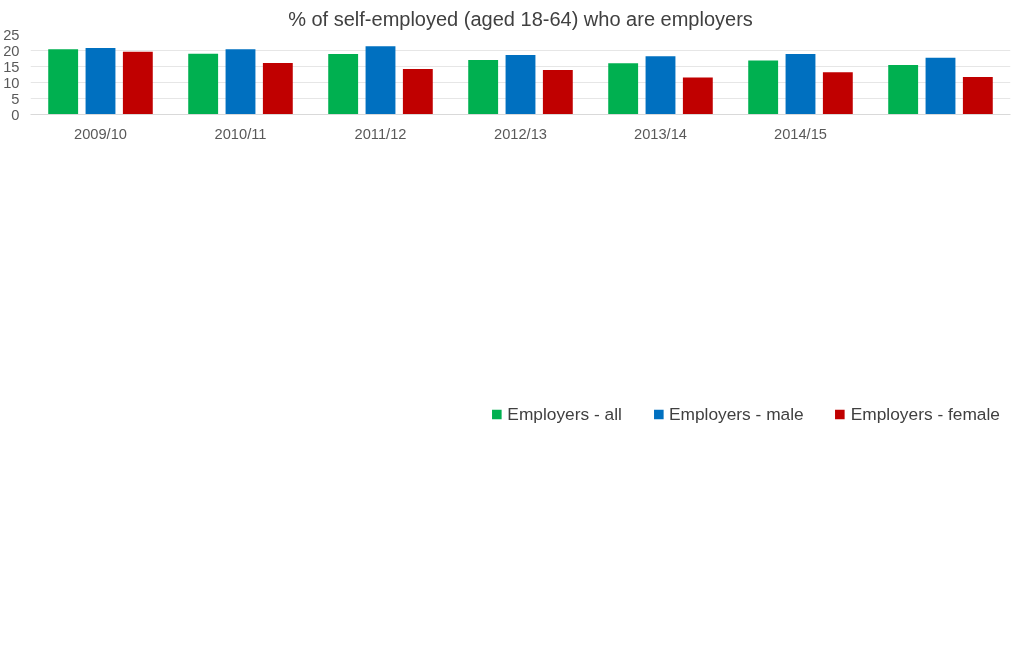 This screenshot has height=668, width=1019. I want to click on y-tick-label: 10, so click(11, 82).